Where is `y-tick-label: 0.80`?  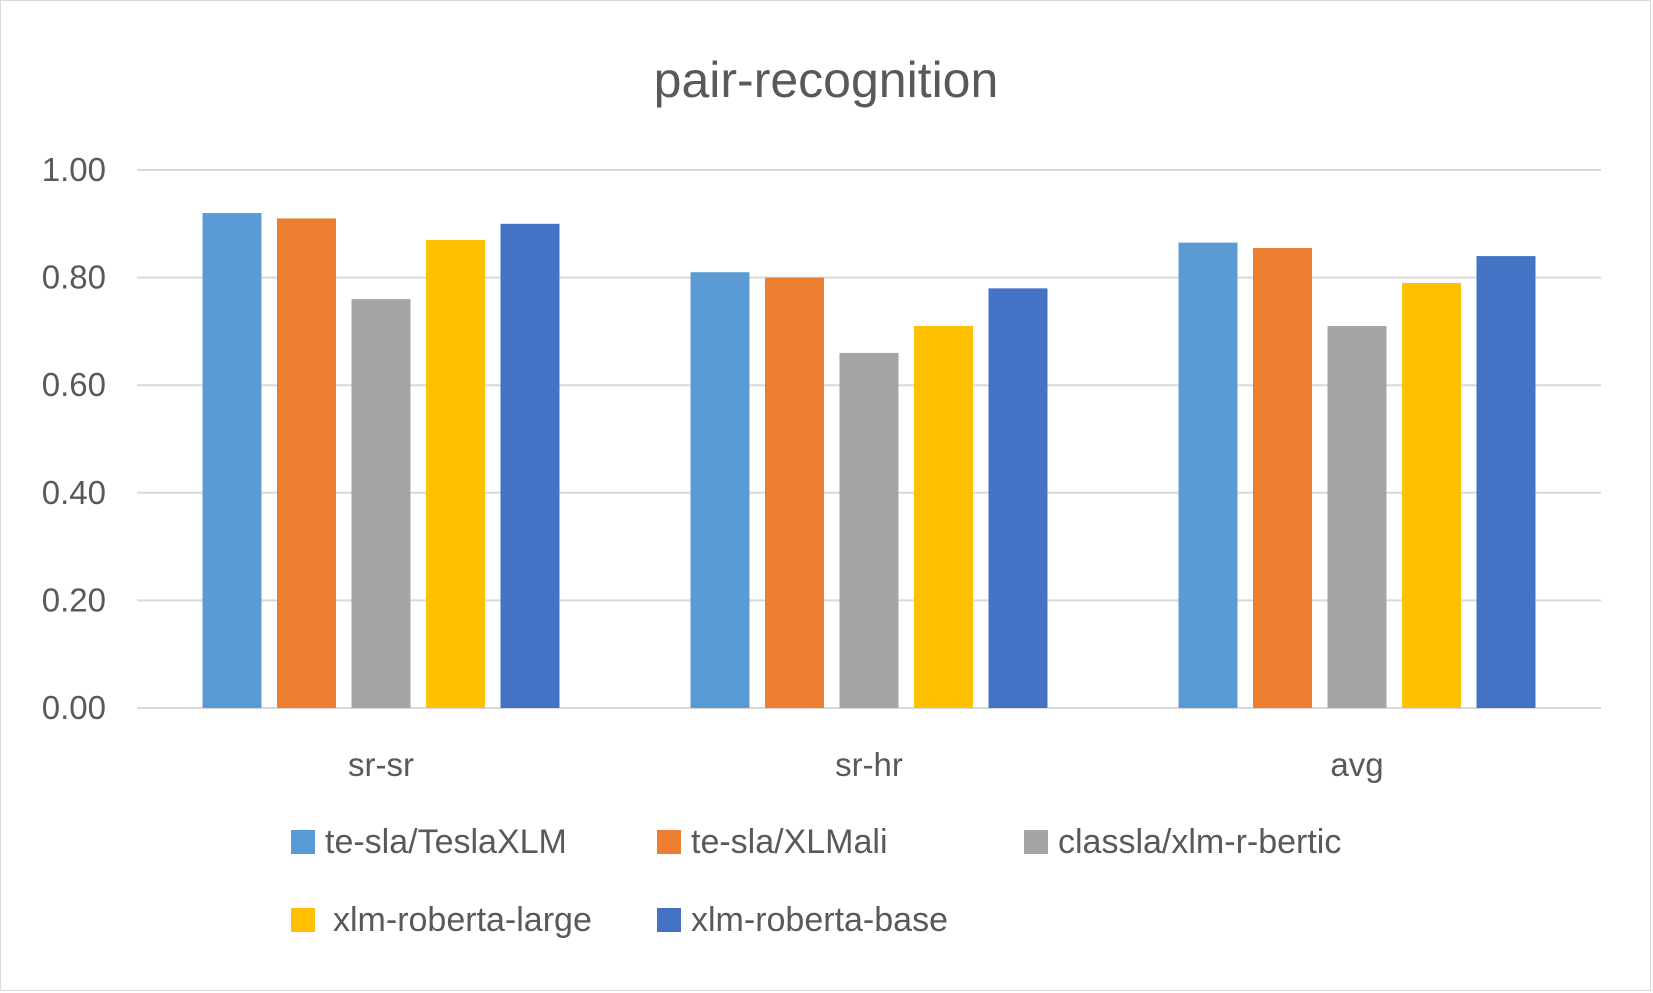 y-tick-label: 0.80 is located at coordinates (74, 277).